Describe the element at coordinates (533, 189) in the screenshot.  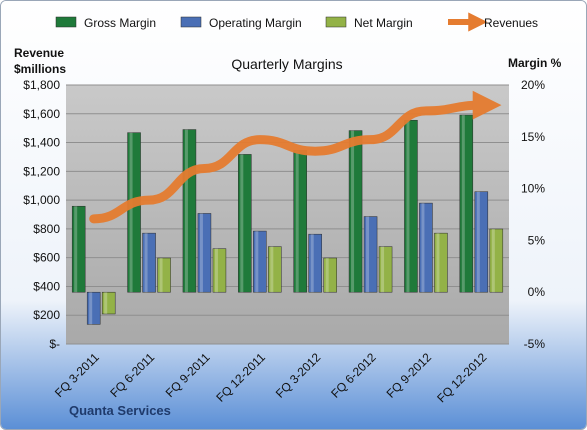
I see `right-tick-label: 10%` at that location.